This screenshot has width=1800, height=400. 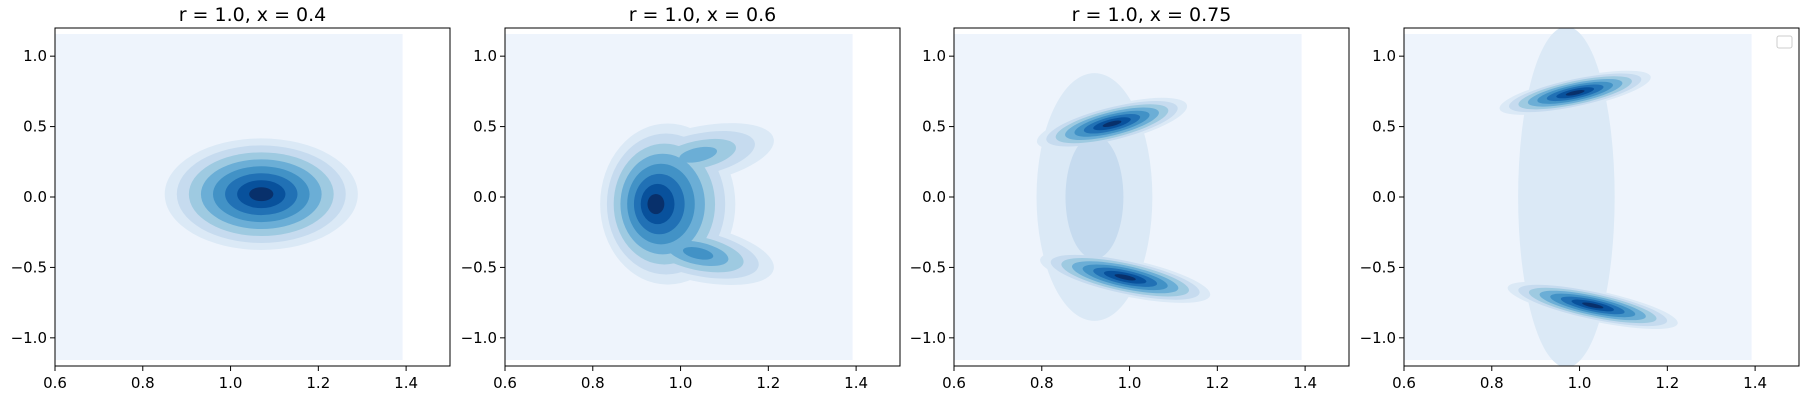 I want to click on panel-title: r = 1.0, x = 0.4, so click(x=253, y=15).